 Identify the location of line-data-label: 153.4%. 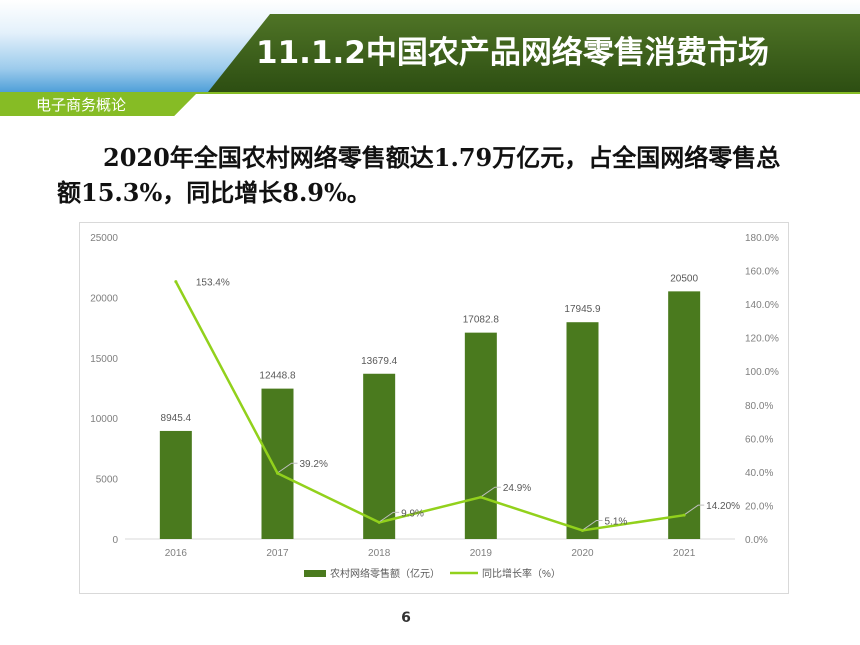
(213, 283).